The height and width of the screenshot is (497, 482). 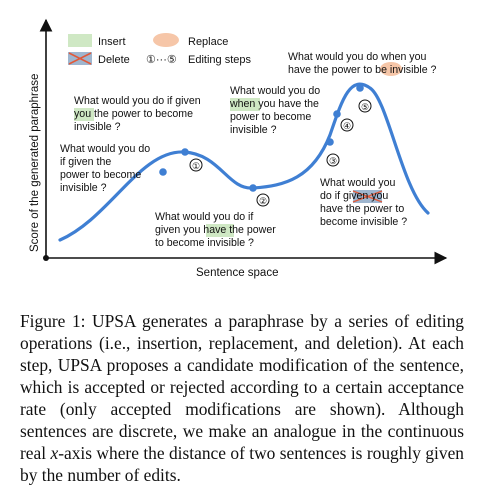 I want to click on delete-swatch-icon, so click(x=80, y=58).